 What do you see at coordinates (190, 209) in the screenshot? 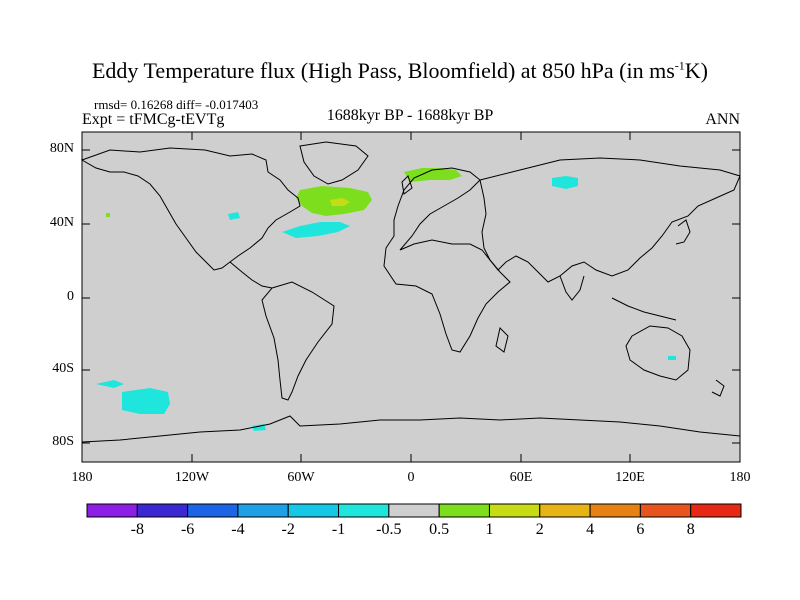
I see `coast-north-america` at bounding box center [190, 209].